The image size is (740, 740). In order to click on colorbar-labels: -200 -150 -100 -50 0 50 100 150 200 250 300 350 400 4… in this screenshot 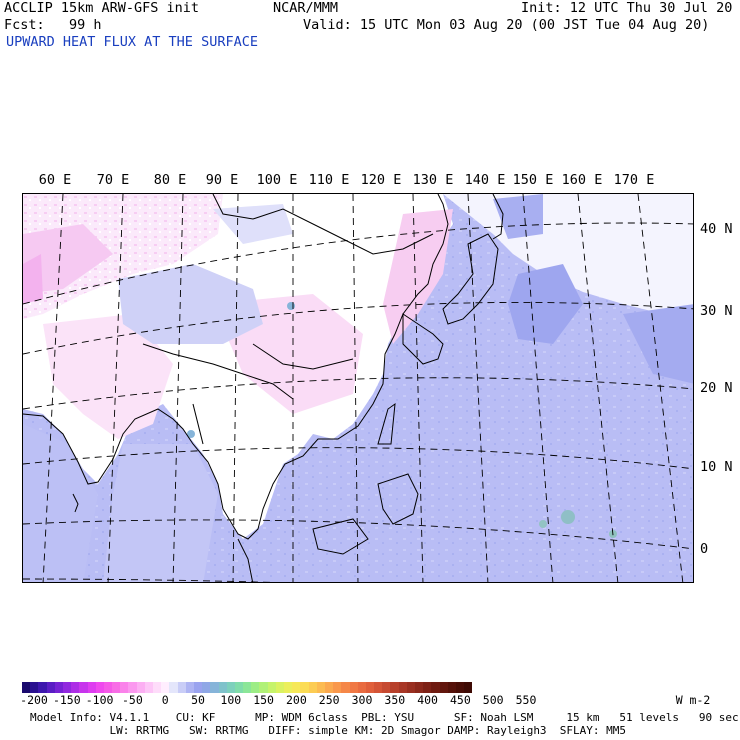, I will do `click(370, 700)`.